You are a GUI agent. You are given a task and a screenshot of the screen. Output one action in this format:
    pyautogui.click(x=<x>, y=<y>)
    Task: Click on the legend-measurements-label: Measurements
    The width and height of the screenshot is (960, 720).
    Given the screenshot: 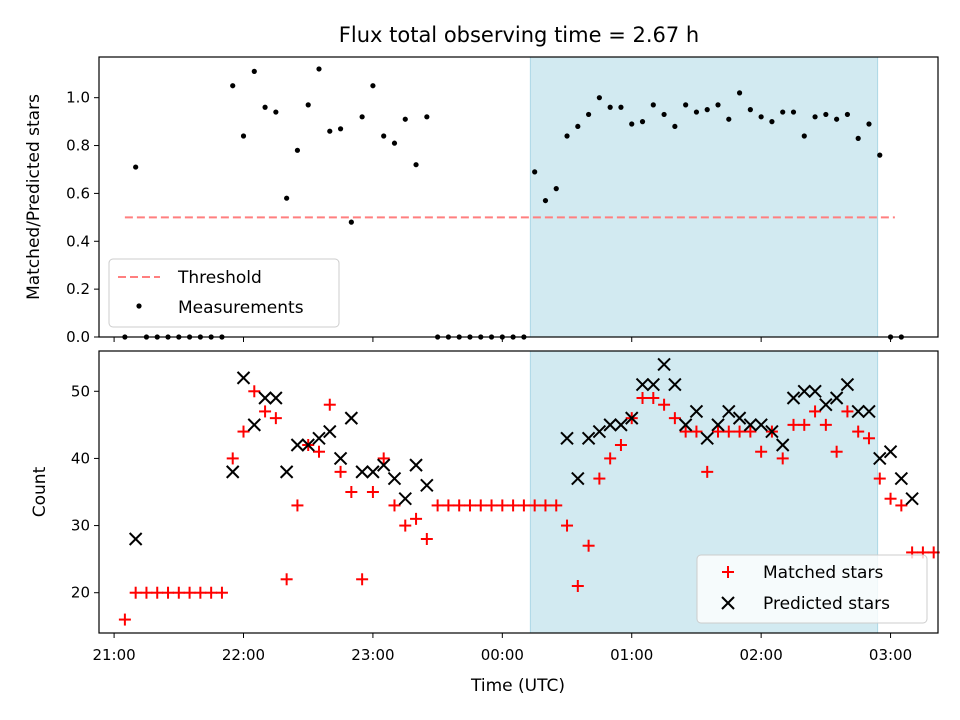 What is the action you would take?
    pyautogui.click(x=241, y=308)
    